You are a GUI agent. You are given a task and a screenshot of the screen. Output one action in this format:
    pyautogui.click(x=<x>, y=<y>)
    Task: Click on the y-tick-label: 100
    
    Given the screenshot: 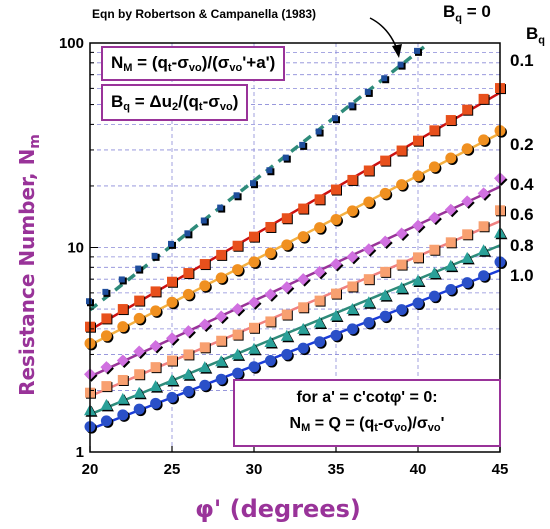 What is the action you would take?
    pyautogui.click(x=71, y=43)
    